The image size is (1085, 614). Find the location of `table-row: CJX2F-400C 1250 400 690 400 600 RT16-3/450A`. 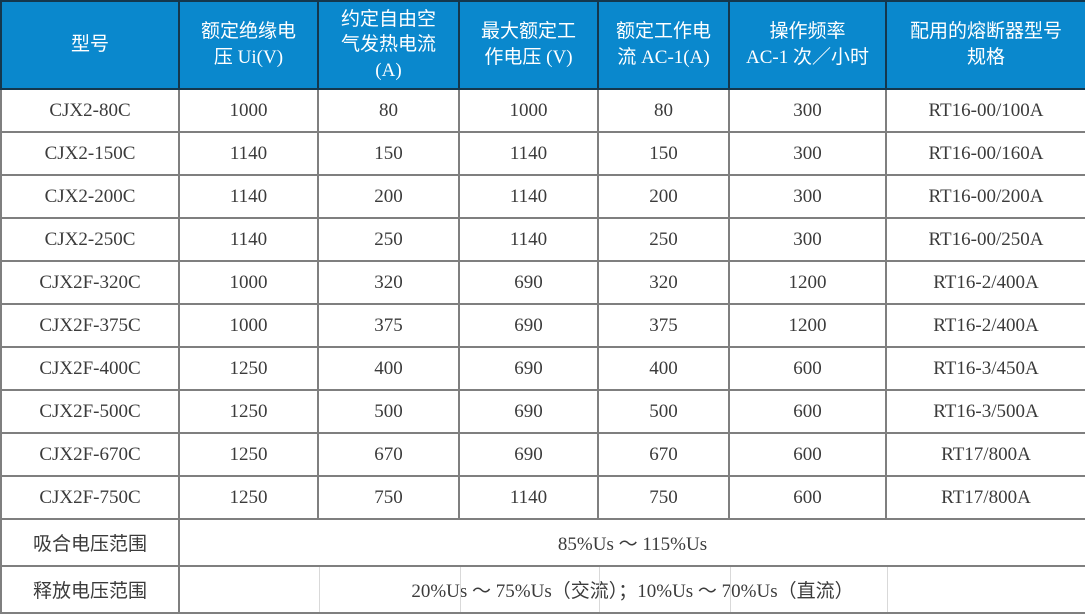

table-row: CJX2F-400C 1250 400 690 400 600 RT16-3/450A is located at coordinates (542, 368).